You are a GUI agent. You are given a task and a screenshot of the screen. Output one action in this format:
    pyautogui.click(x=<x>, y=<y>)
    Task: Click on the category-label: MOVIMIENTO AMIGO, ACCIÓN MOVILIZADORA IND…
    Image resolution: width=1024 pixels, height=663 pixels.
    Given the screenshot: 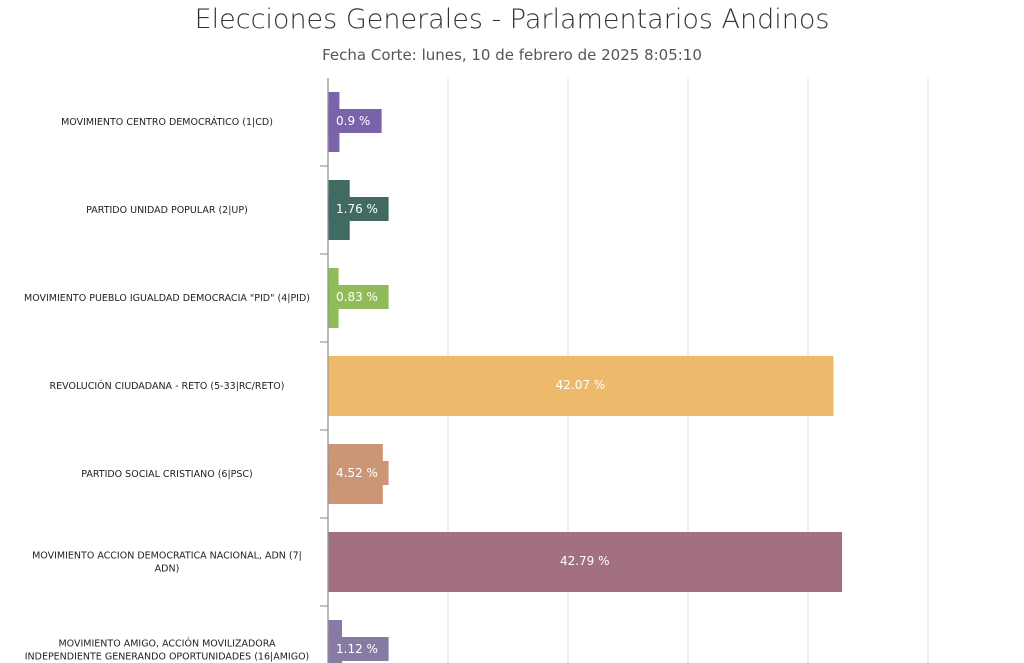 What is the action you would take?
    pyautogui.click(x=167, y=650)
    